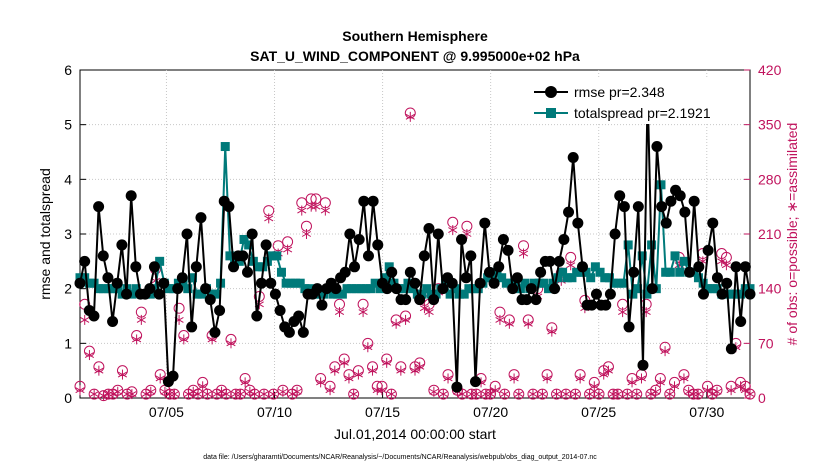  Describe the element at coordinates (436, 406) in the screenshot. I see `x-axis: 07/05 07/10 07/15 07/20 07/25 07/30` at that location.